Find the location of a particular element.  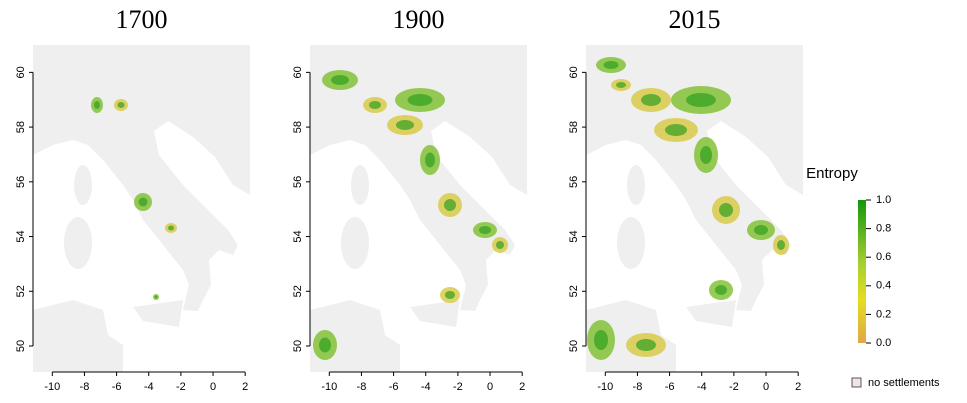

panel-title: 1900 is located at coordinates (419, 19).